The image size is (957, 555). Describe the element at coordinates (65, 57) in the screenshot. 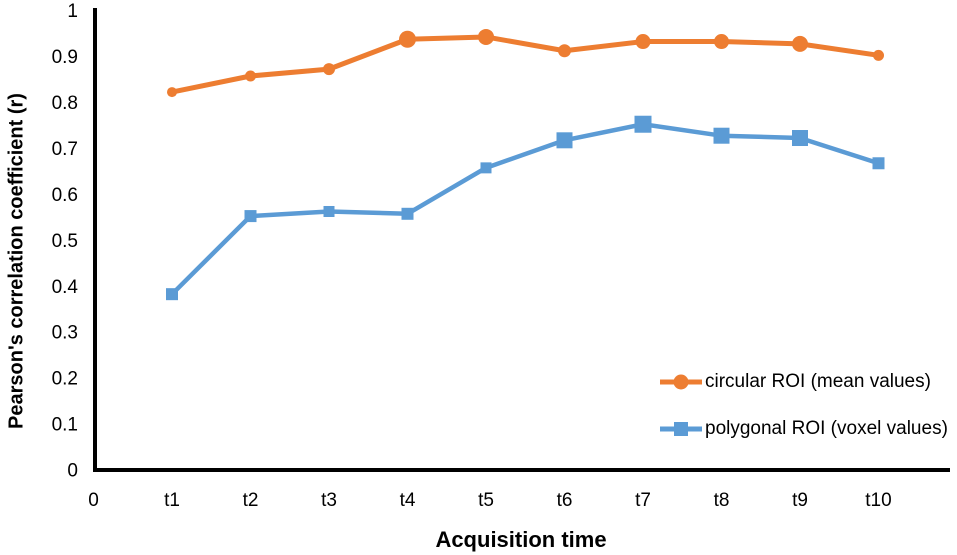

I see `y-tick-label: 0.9` at that location.